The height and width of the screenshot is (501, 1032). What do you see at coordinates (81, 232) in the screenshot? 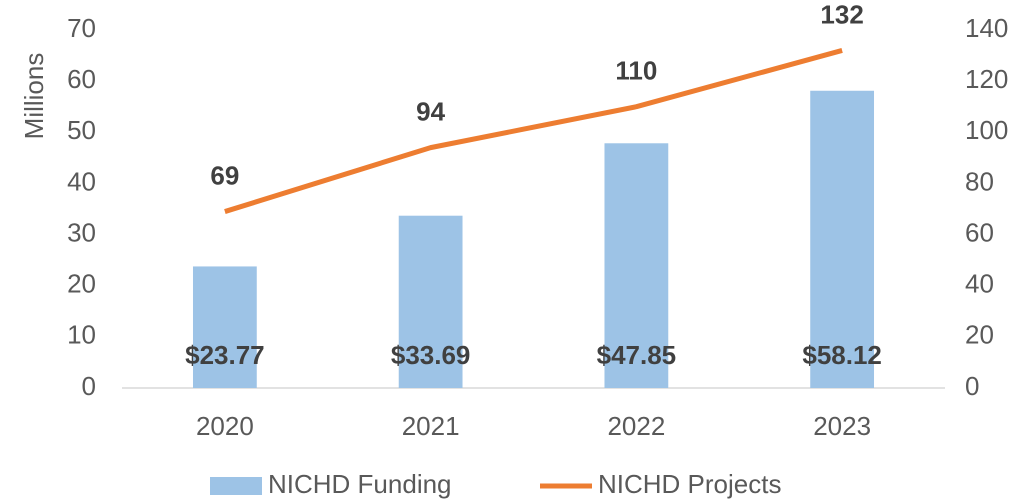
I see `y-tick-label: 30` at bounding box center [81, 232].